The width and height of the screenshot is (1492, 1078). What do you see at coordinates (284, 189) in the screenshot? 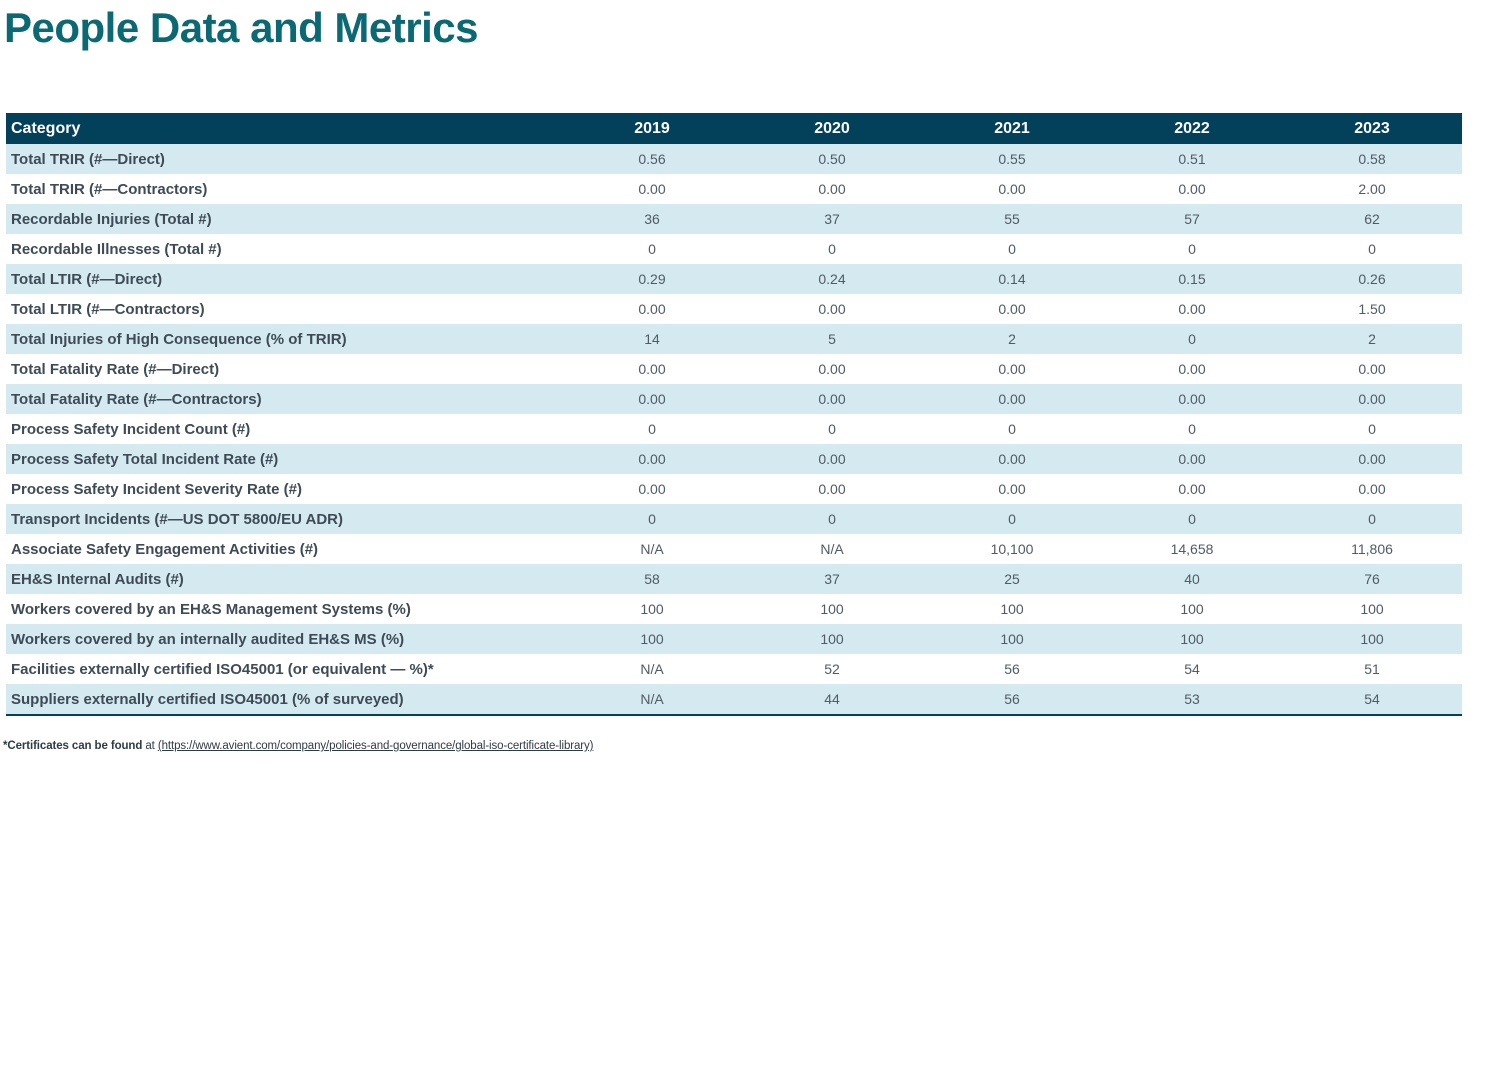
I see `category-cell: Total TRIR (#—Contractors)` at bounding box center [284, 189].